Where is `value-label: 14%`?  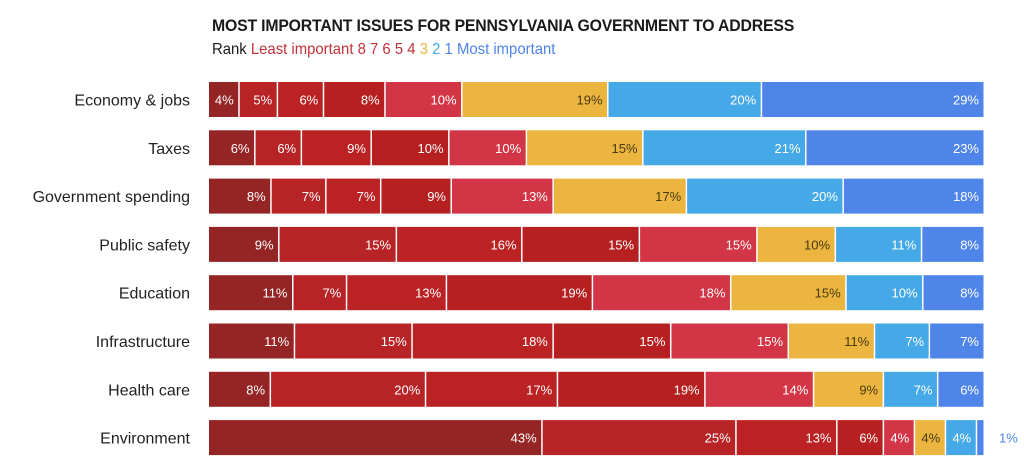
value-label: 14% is located at coordinates (795, 389).